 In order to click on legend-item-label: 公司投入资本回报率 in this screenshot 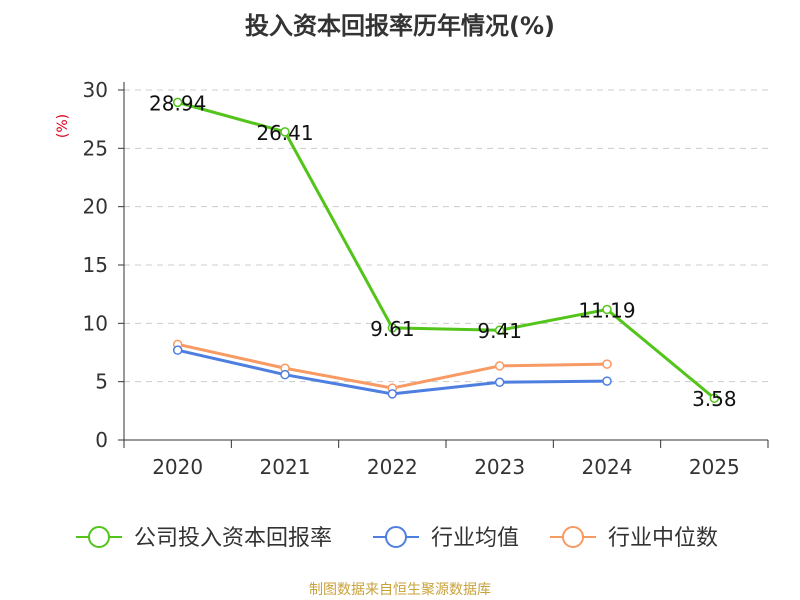, I will do `click(233, 538)`.